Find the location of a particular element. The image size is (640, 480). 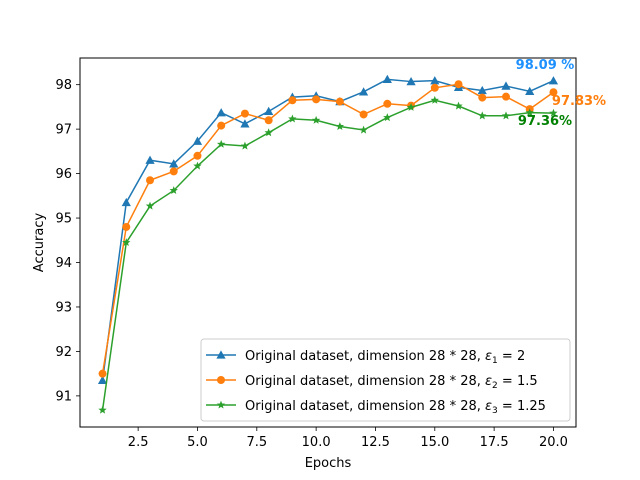

x-tick-label: 7.5 is located at coordinates (256, 442).